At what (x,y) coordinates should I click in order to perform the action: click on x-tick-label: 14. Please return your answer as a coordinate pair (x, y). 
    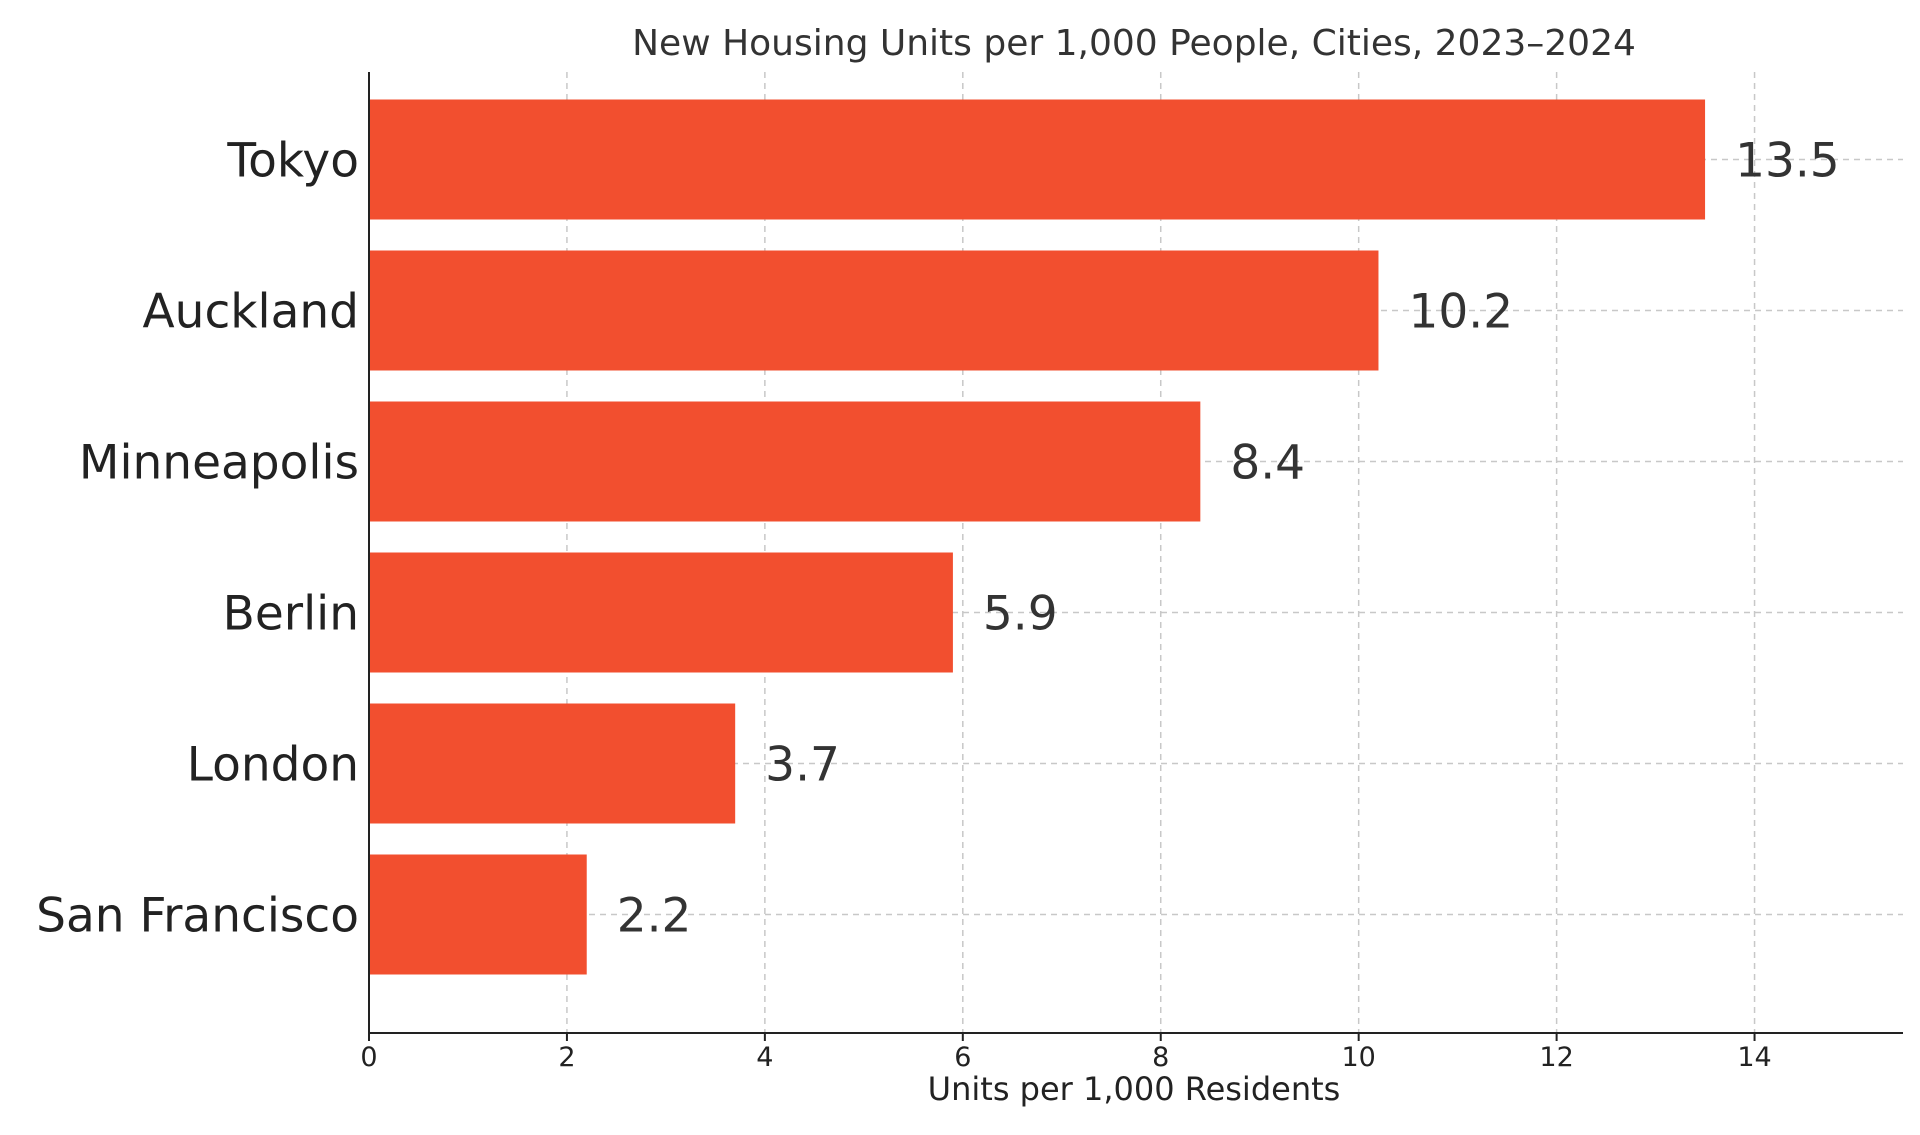
    Looking at the image, I should click on (1754, 1057).